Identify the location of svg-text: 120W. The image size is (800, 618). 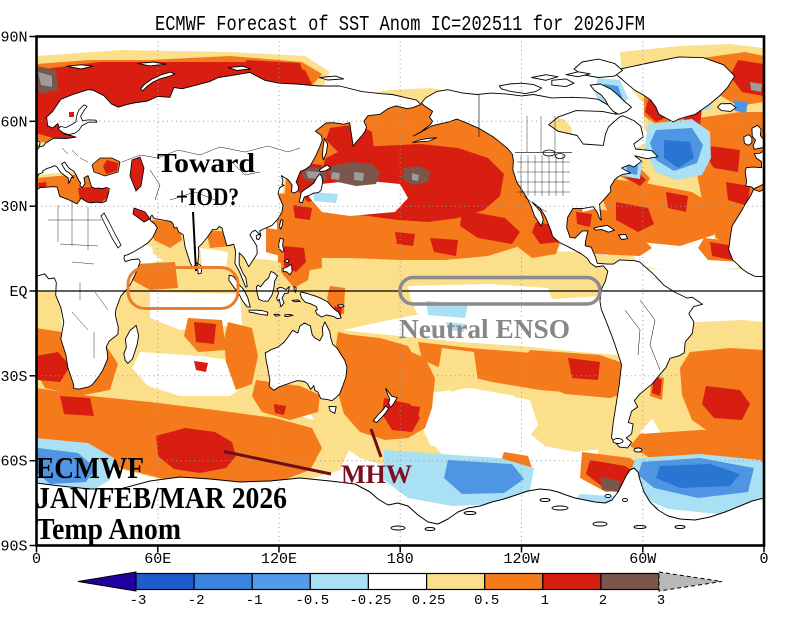
(521, 559).